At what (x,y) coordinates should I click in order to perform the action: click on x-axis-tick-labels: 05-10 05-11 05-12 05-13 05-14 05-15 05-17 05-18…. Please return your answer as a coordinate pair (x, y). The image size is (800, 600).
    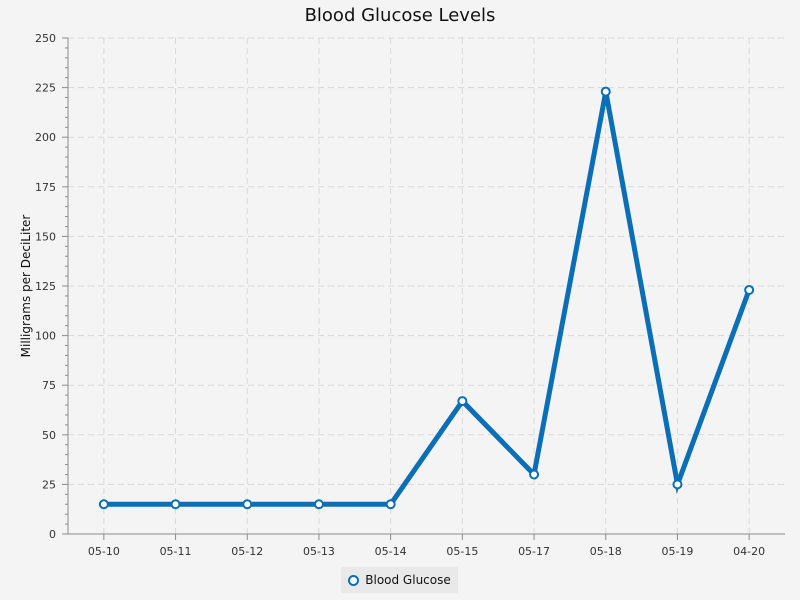
    Looking at the image, I should click on (426, 551).